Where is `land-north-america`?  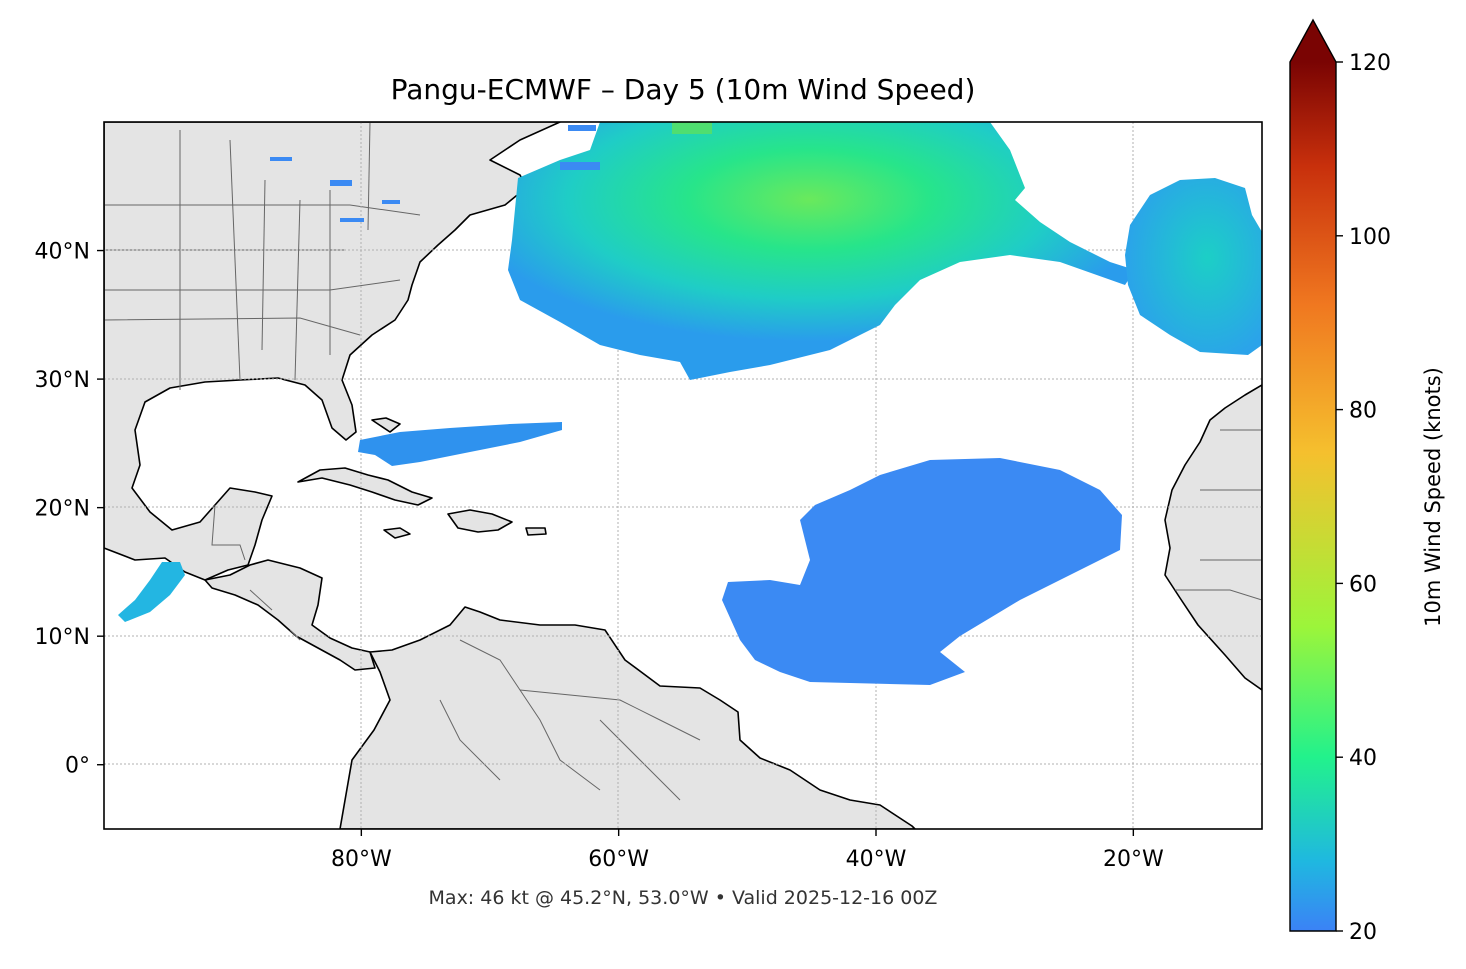
land-north-america is located at coordinates (332, 351).